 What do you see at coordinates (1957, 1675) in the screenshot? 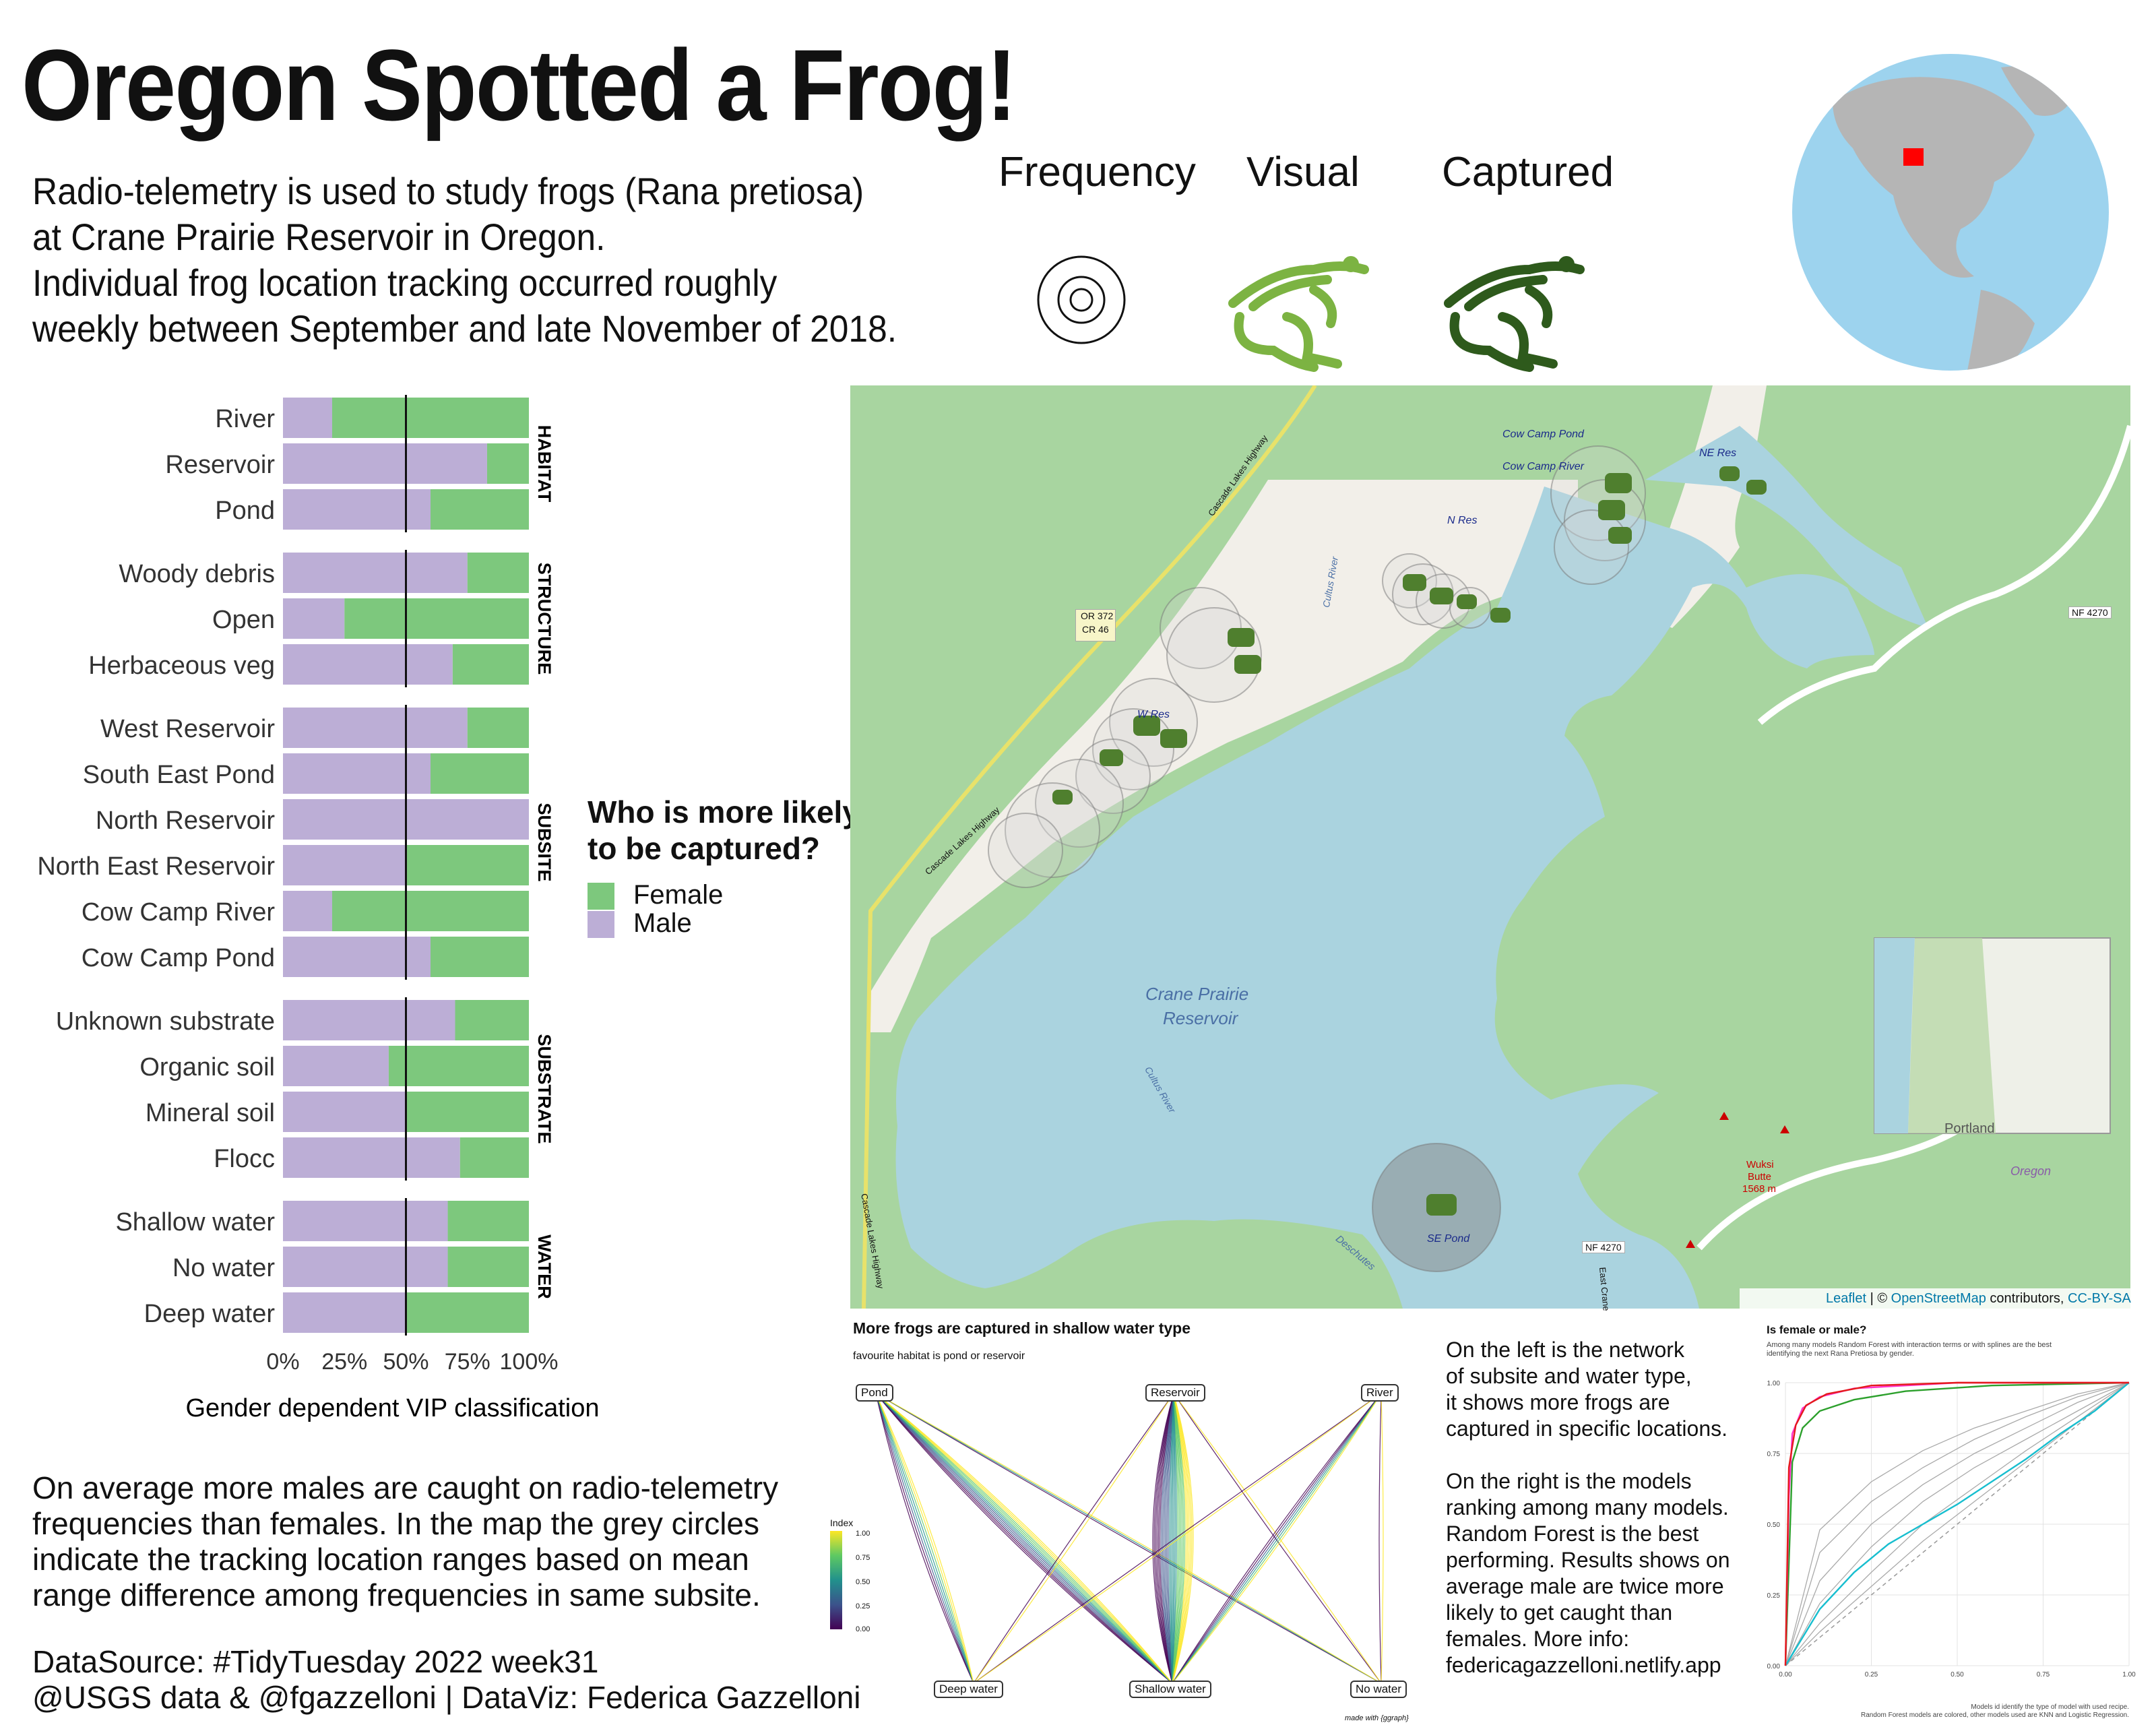
I see `x-tick-label: 0.50` at bounding box center [1957, 1675].